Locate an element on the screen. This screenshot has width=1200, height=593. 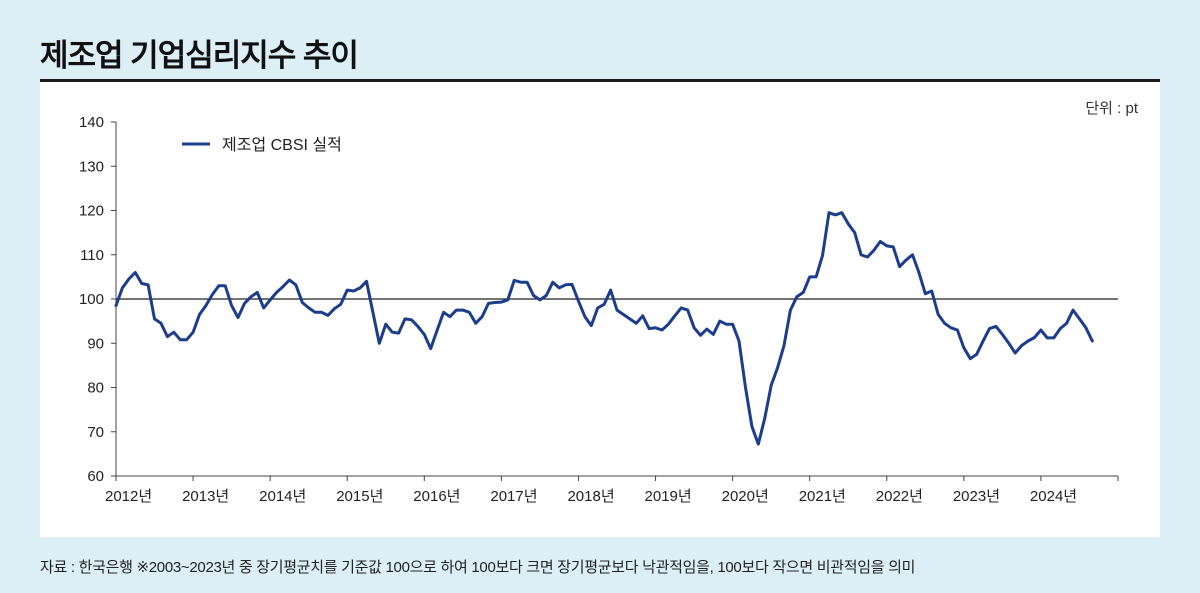
x-tick-label: 2021년 is located at coordinates (822, 496).